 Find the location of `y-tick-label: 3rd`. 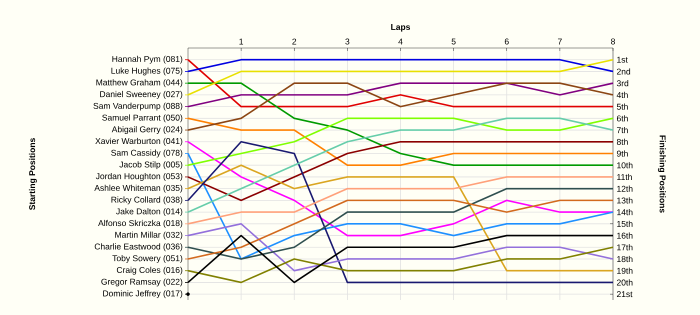

y-tick-label: 3rd is located at coordinates (622, 83).